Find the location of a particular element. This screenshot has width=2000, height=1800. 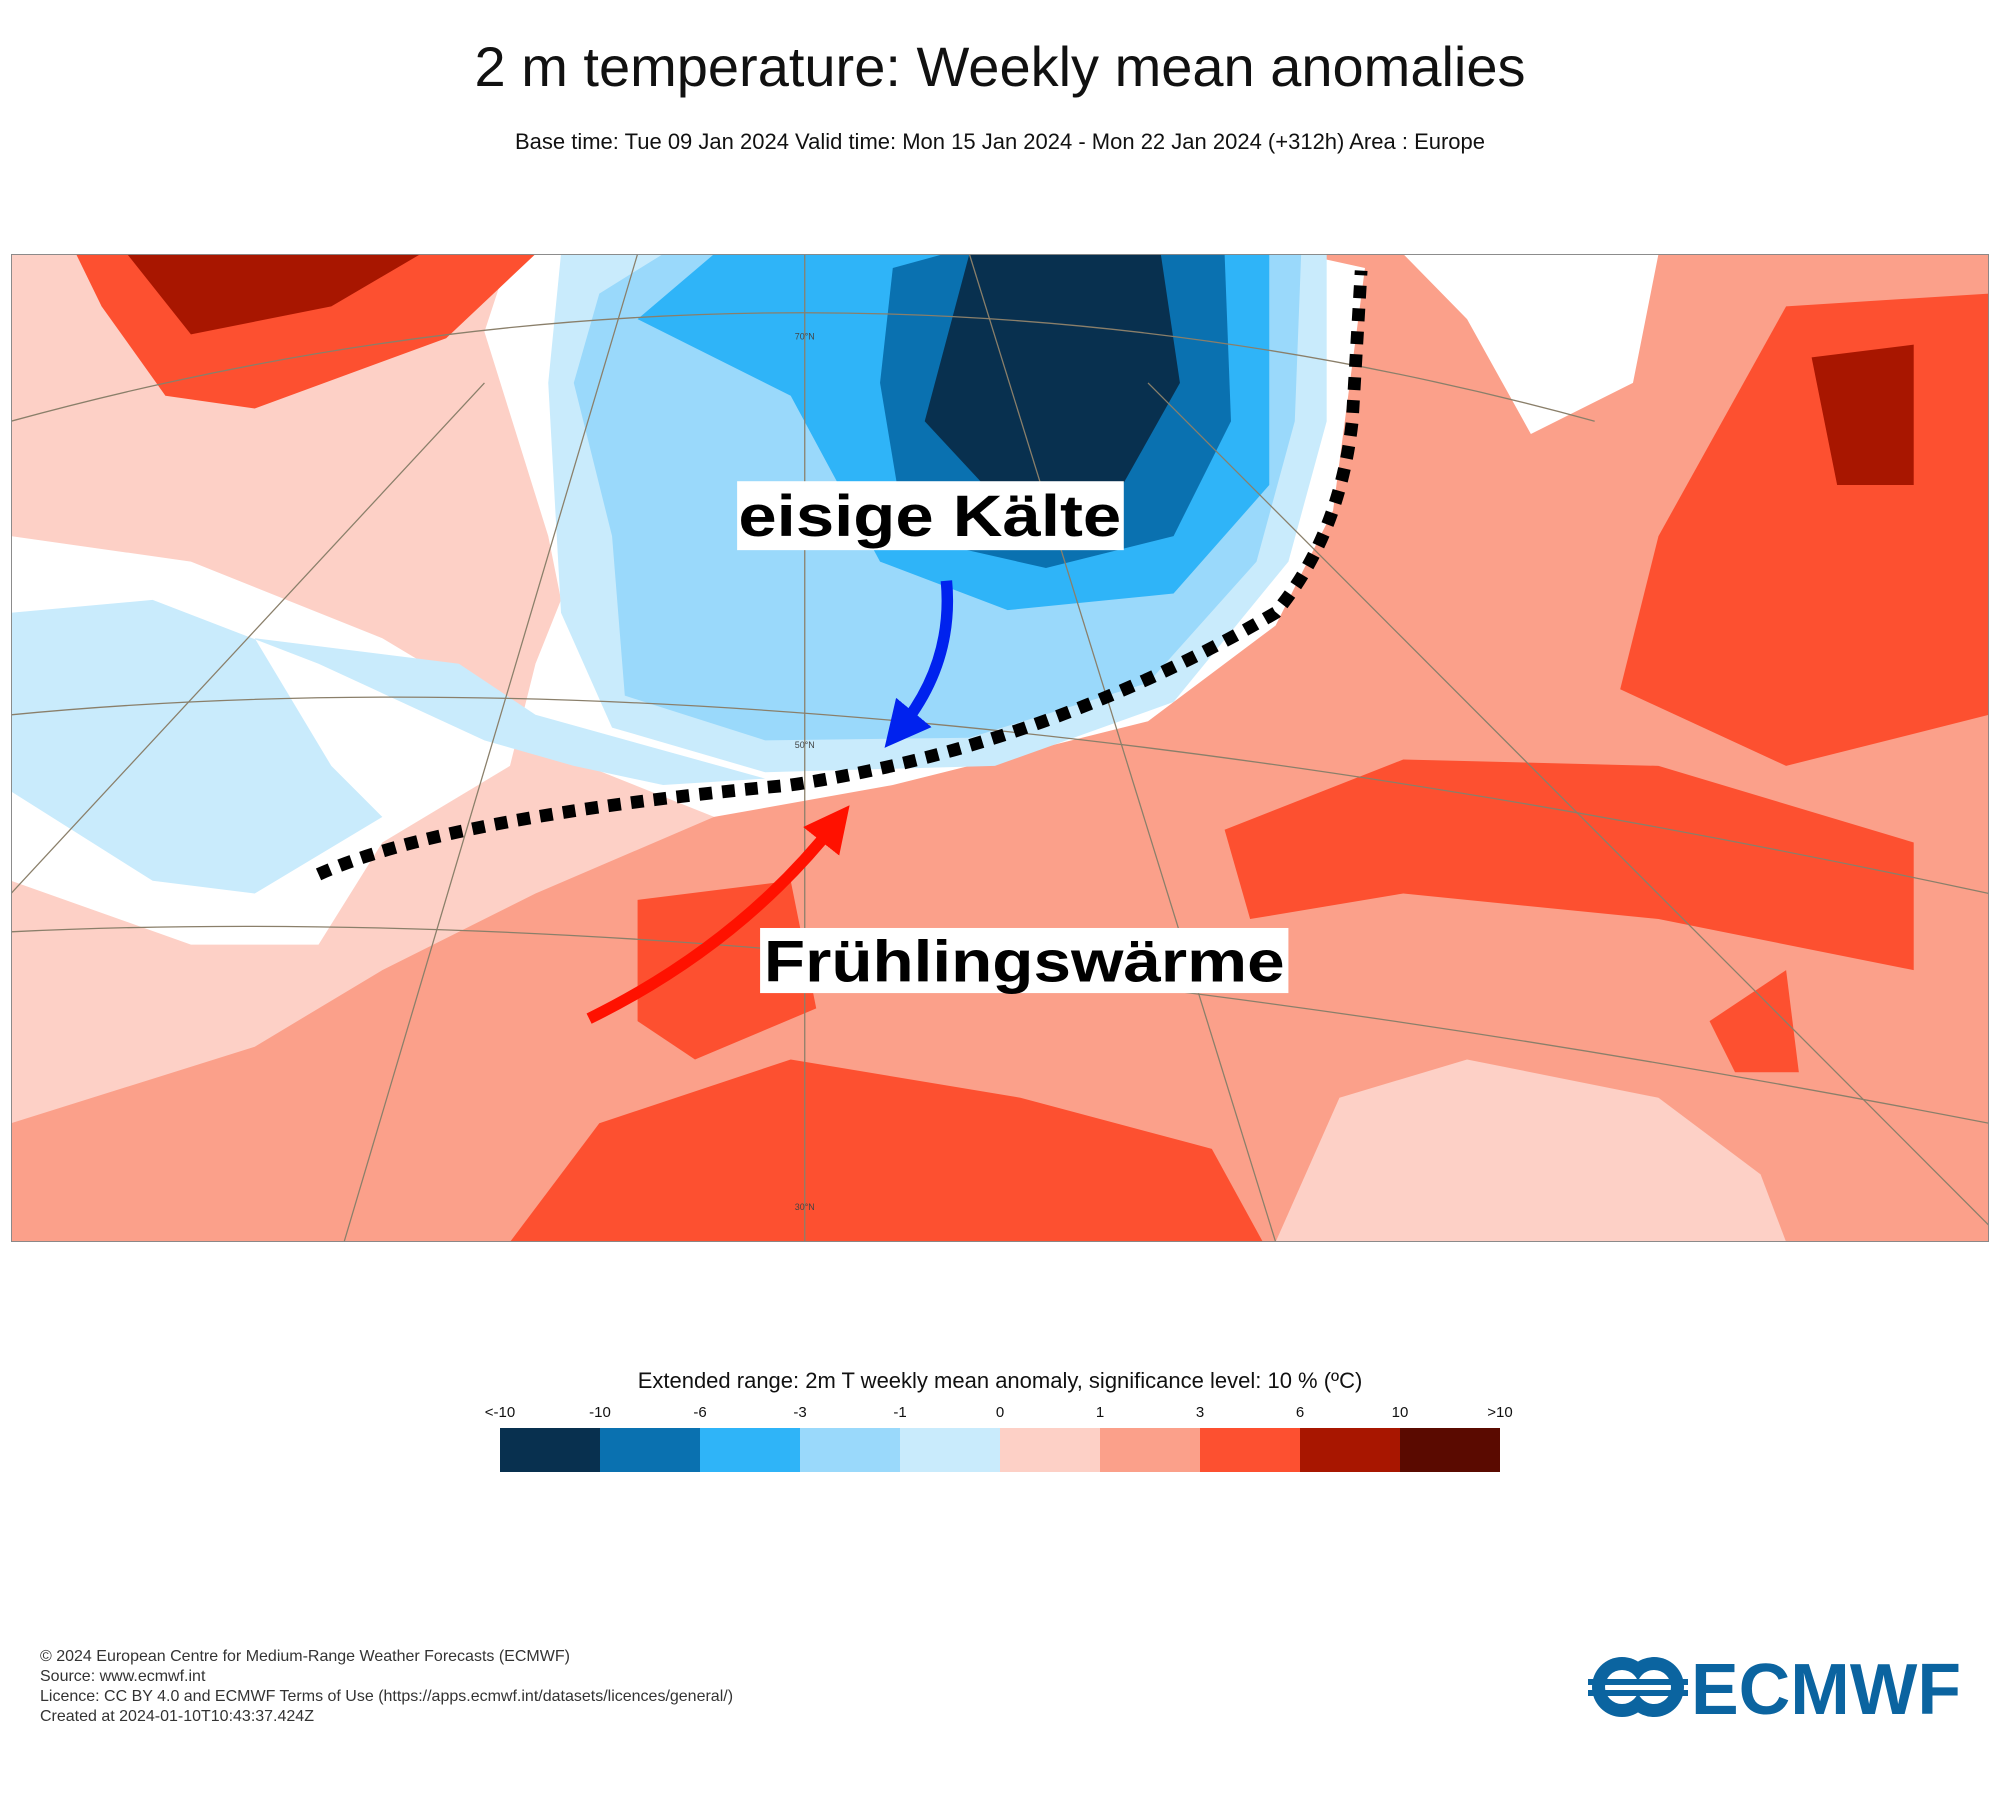

latitude-label: 30°N is located at coordinates (805, 1207).